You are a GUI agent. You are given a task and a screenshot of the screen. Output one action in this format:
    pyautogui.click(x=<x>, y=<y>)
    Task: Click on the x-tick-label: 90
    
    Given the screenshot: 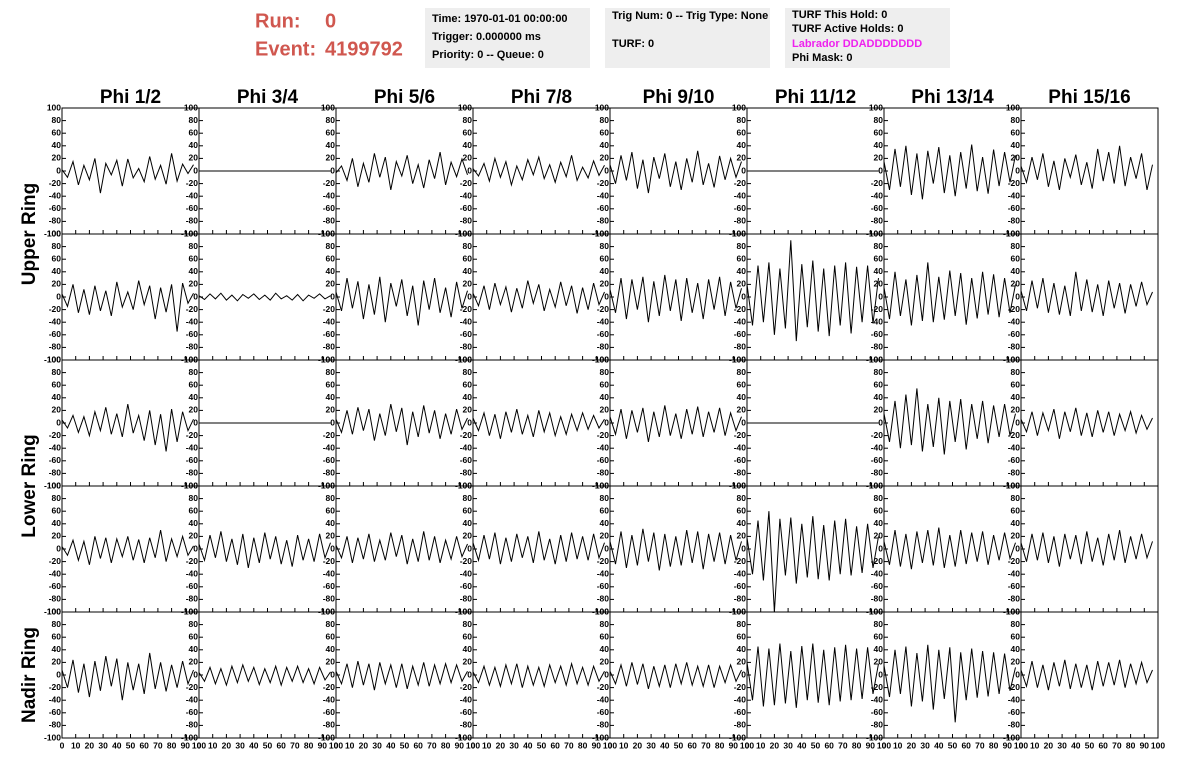 What is the action you would take?
    pyautogui.click(x=186, y=745)
    